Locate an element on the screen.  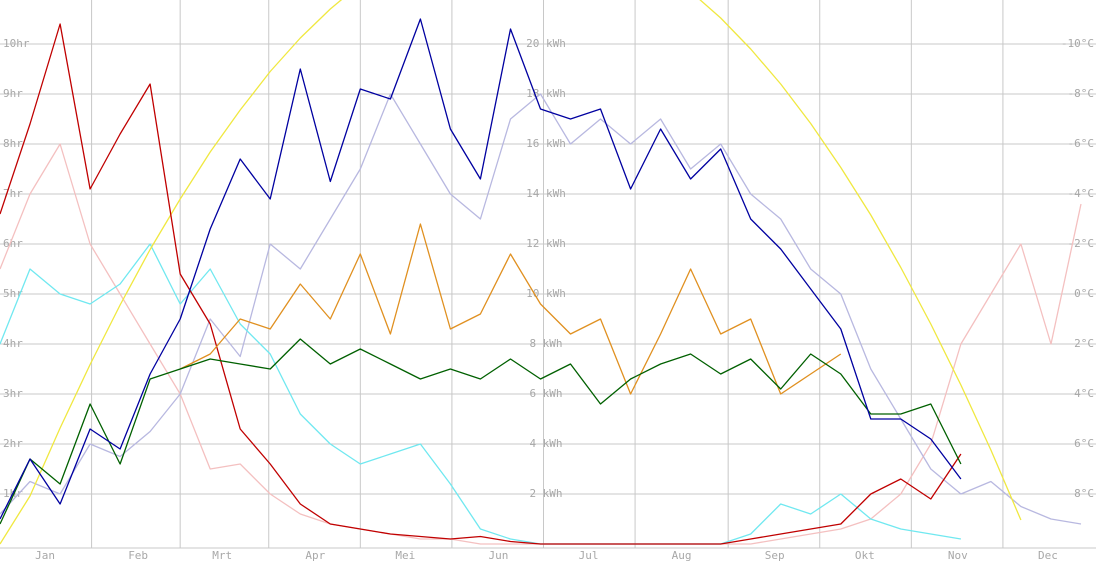
y2-tick-label: 6°C is located at coordinates (1084, 443).